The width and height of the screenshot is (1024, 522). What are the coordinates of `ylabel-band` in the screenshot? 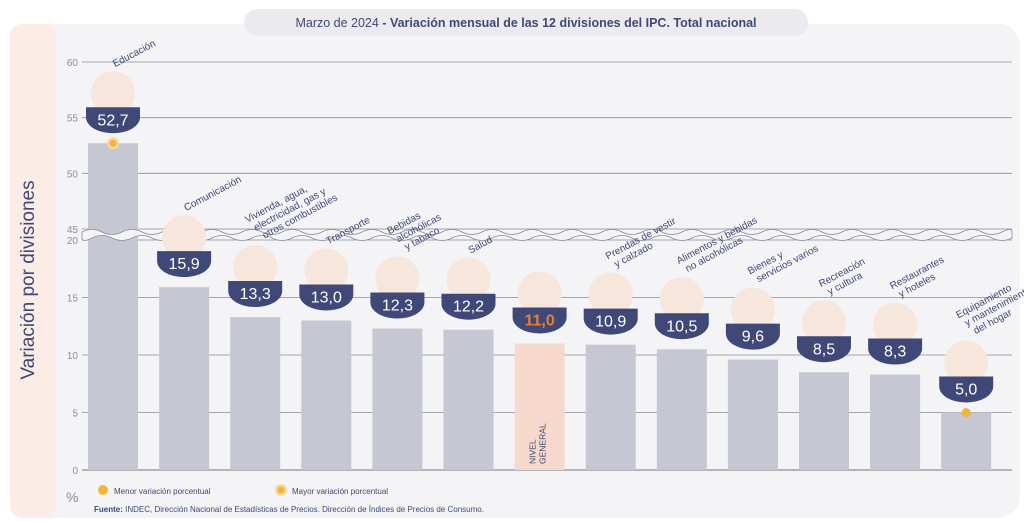 It's located at (33, 271).